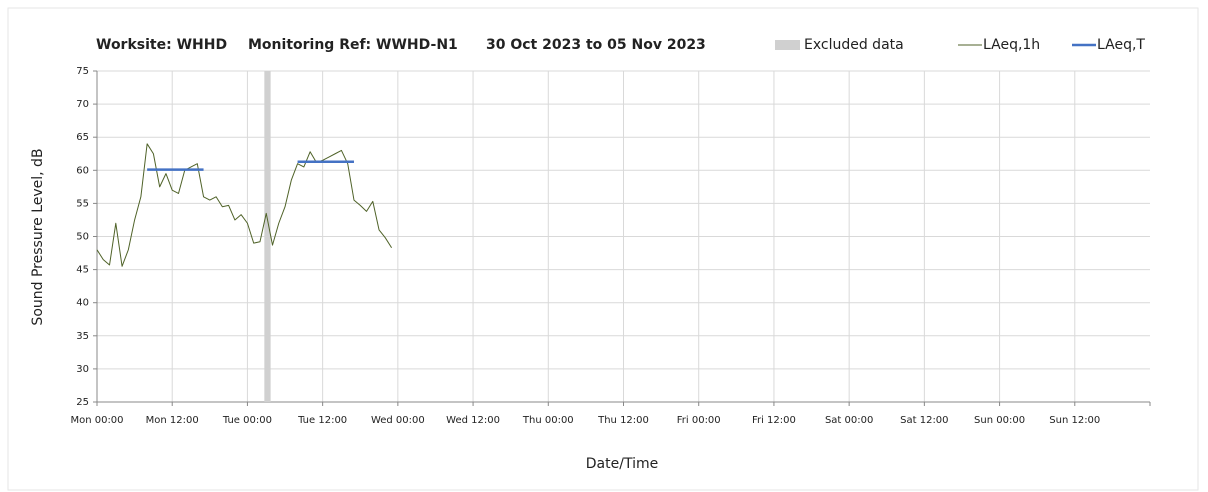 This screenshot has width=1208, height=492. What do you see at coordinates (473, 420) in the screenshot?
I see `x-tick-label: Wed 12:00` at bounding box center [473, 420].